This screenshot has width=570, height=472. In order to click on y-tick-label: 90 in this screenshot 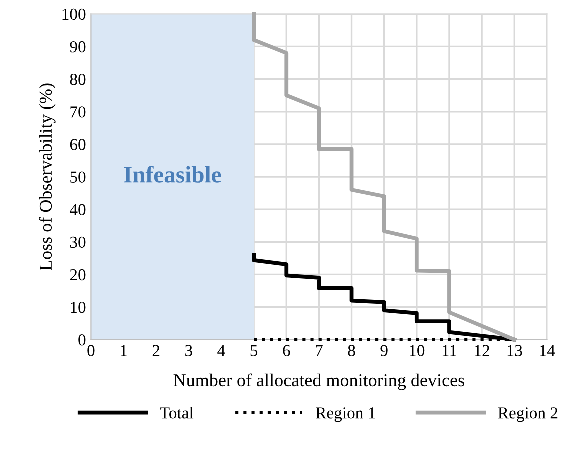, I will do `click(78, 47)`.